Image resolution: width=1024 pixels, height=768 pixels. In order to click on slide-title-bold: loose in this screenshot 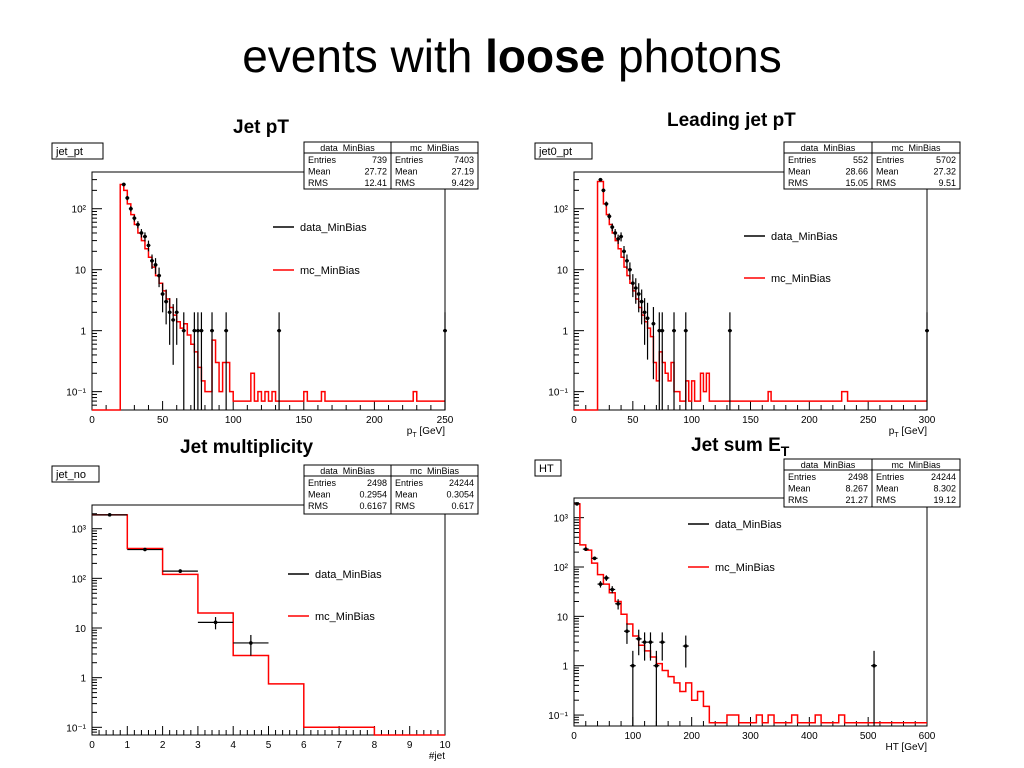, I will do `click(545, 56)`.